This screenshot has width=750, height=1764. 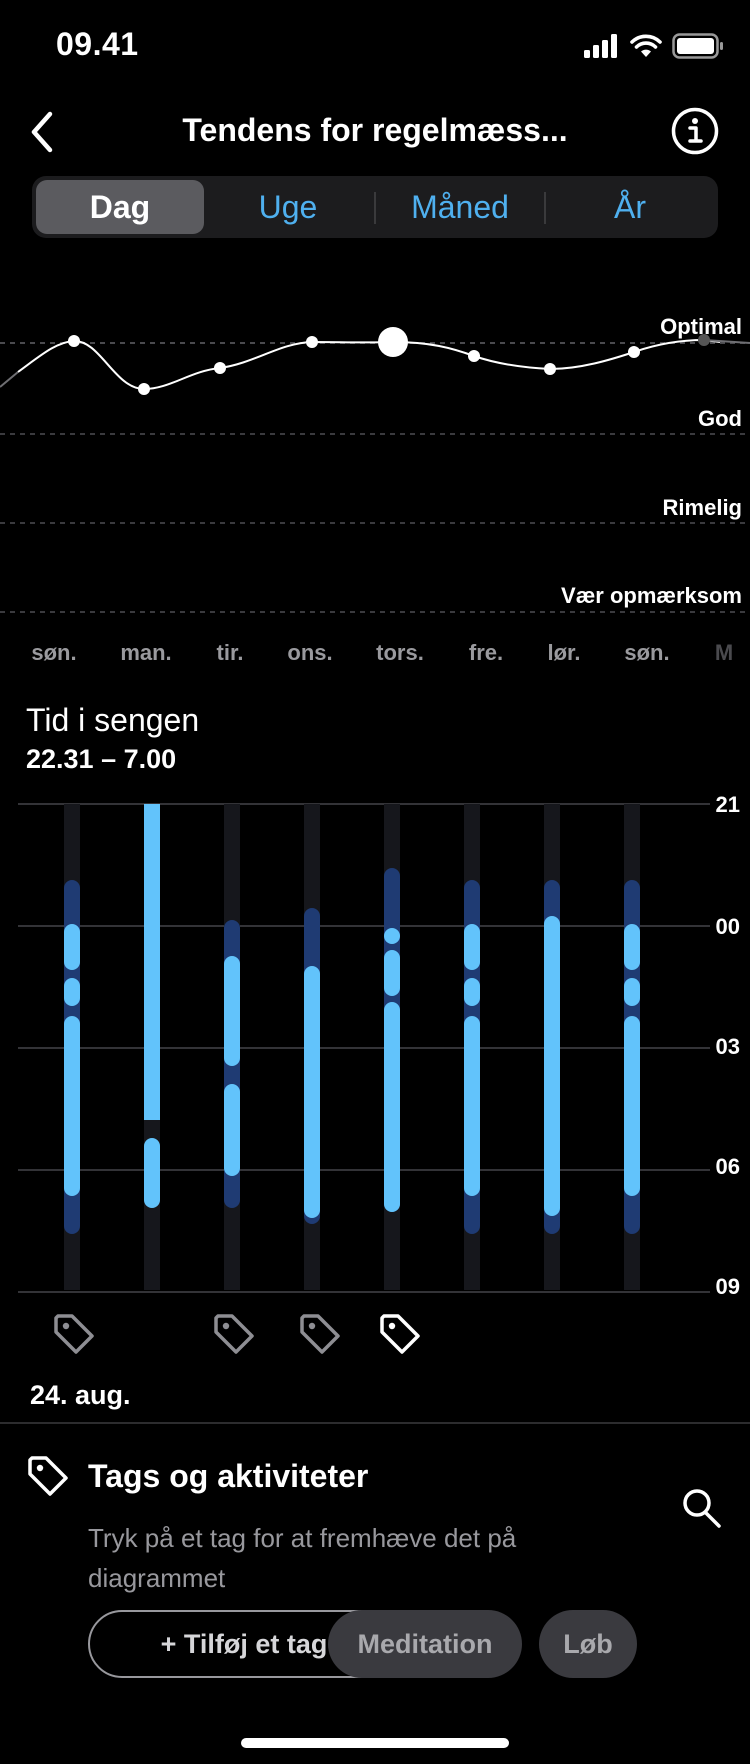 I want to click on sleep-bar-sat, so click(x=552, y=1057).